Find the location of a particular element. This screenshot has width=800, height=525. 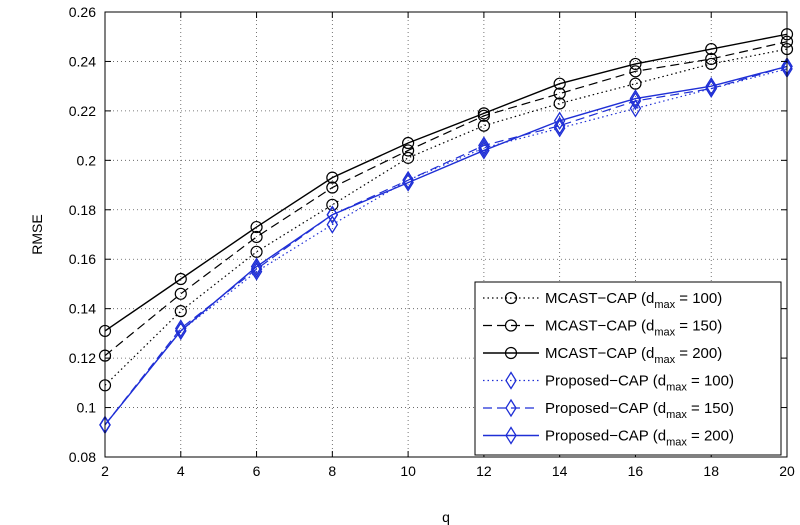

legend-entry-5: Proposed−CAP (dmax = 150) is located at coordinates (639, 410).